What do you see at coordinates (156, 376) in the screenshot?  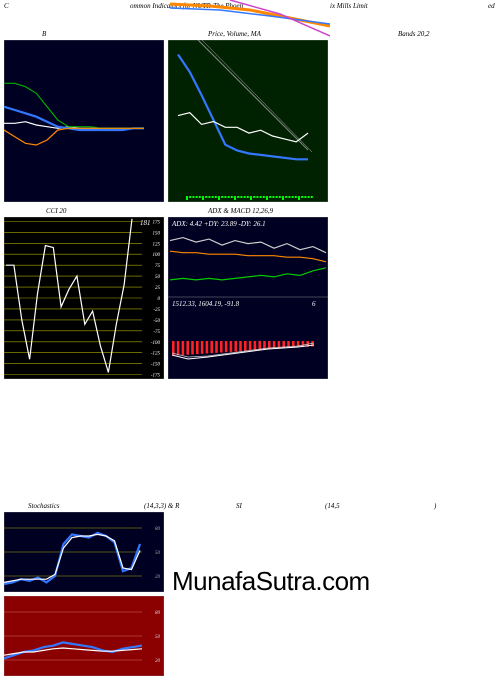 I see `tick-label: -175` at bounding box center [156, 376].